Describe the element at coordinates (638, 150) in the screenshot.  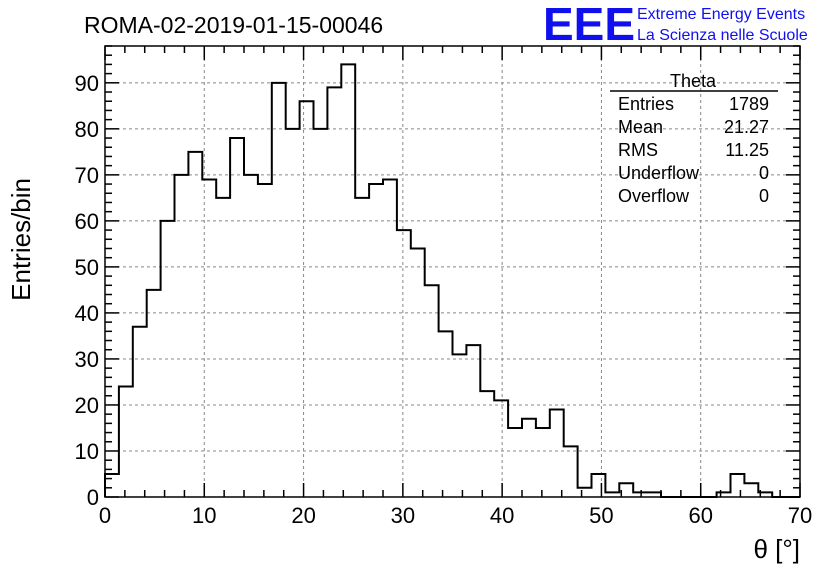
I see `stats-row-label: RMS` at that location.